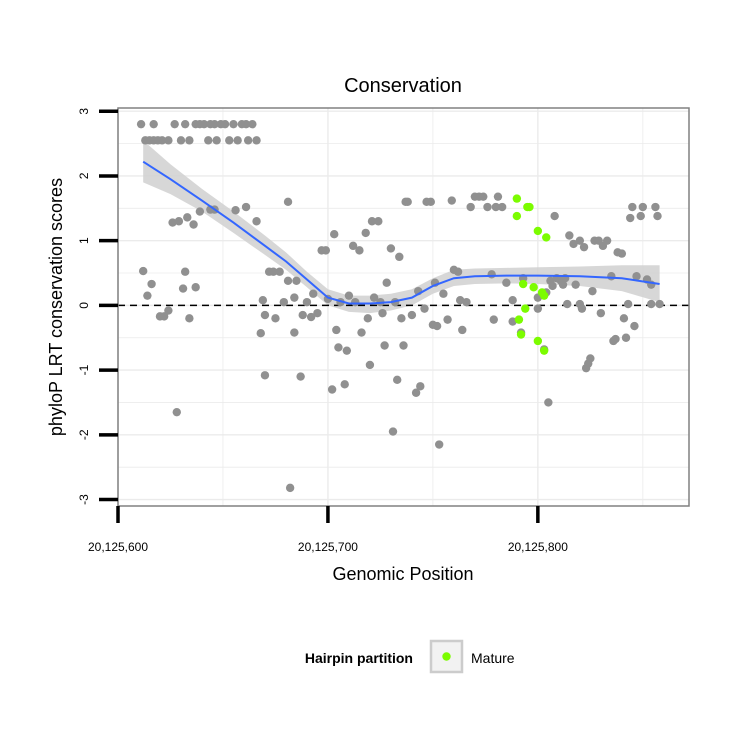  What do you see at coordinates (410, 656) in the screenshot?
I see `legend: Hairpin partition Mature` at bounding box center [410, 656].